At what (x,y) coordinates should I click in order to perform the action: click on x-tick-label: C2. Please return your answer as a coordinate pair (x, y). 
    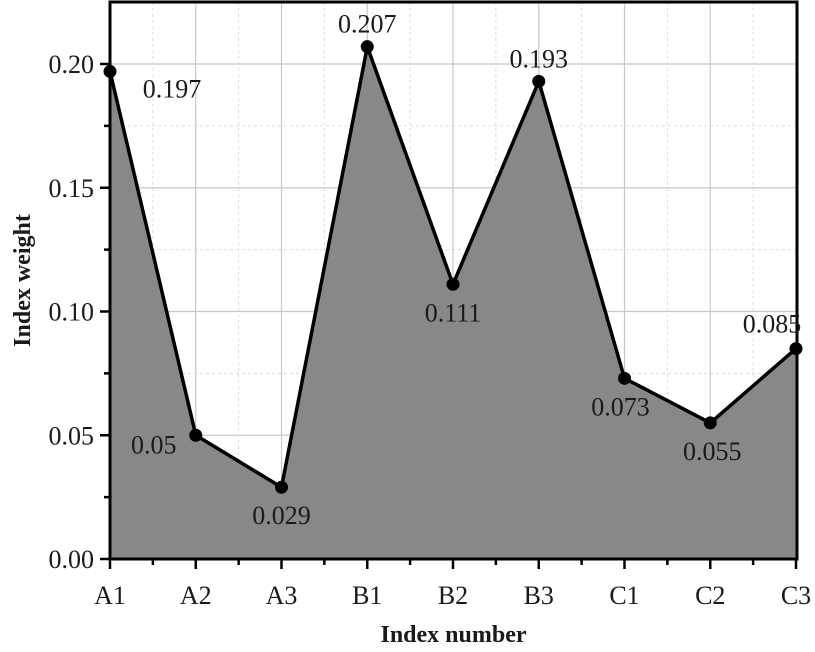
    Looking at the image, I should click on (710, 595).